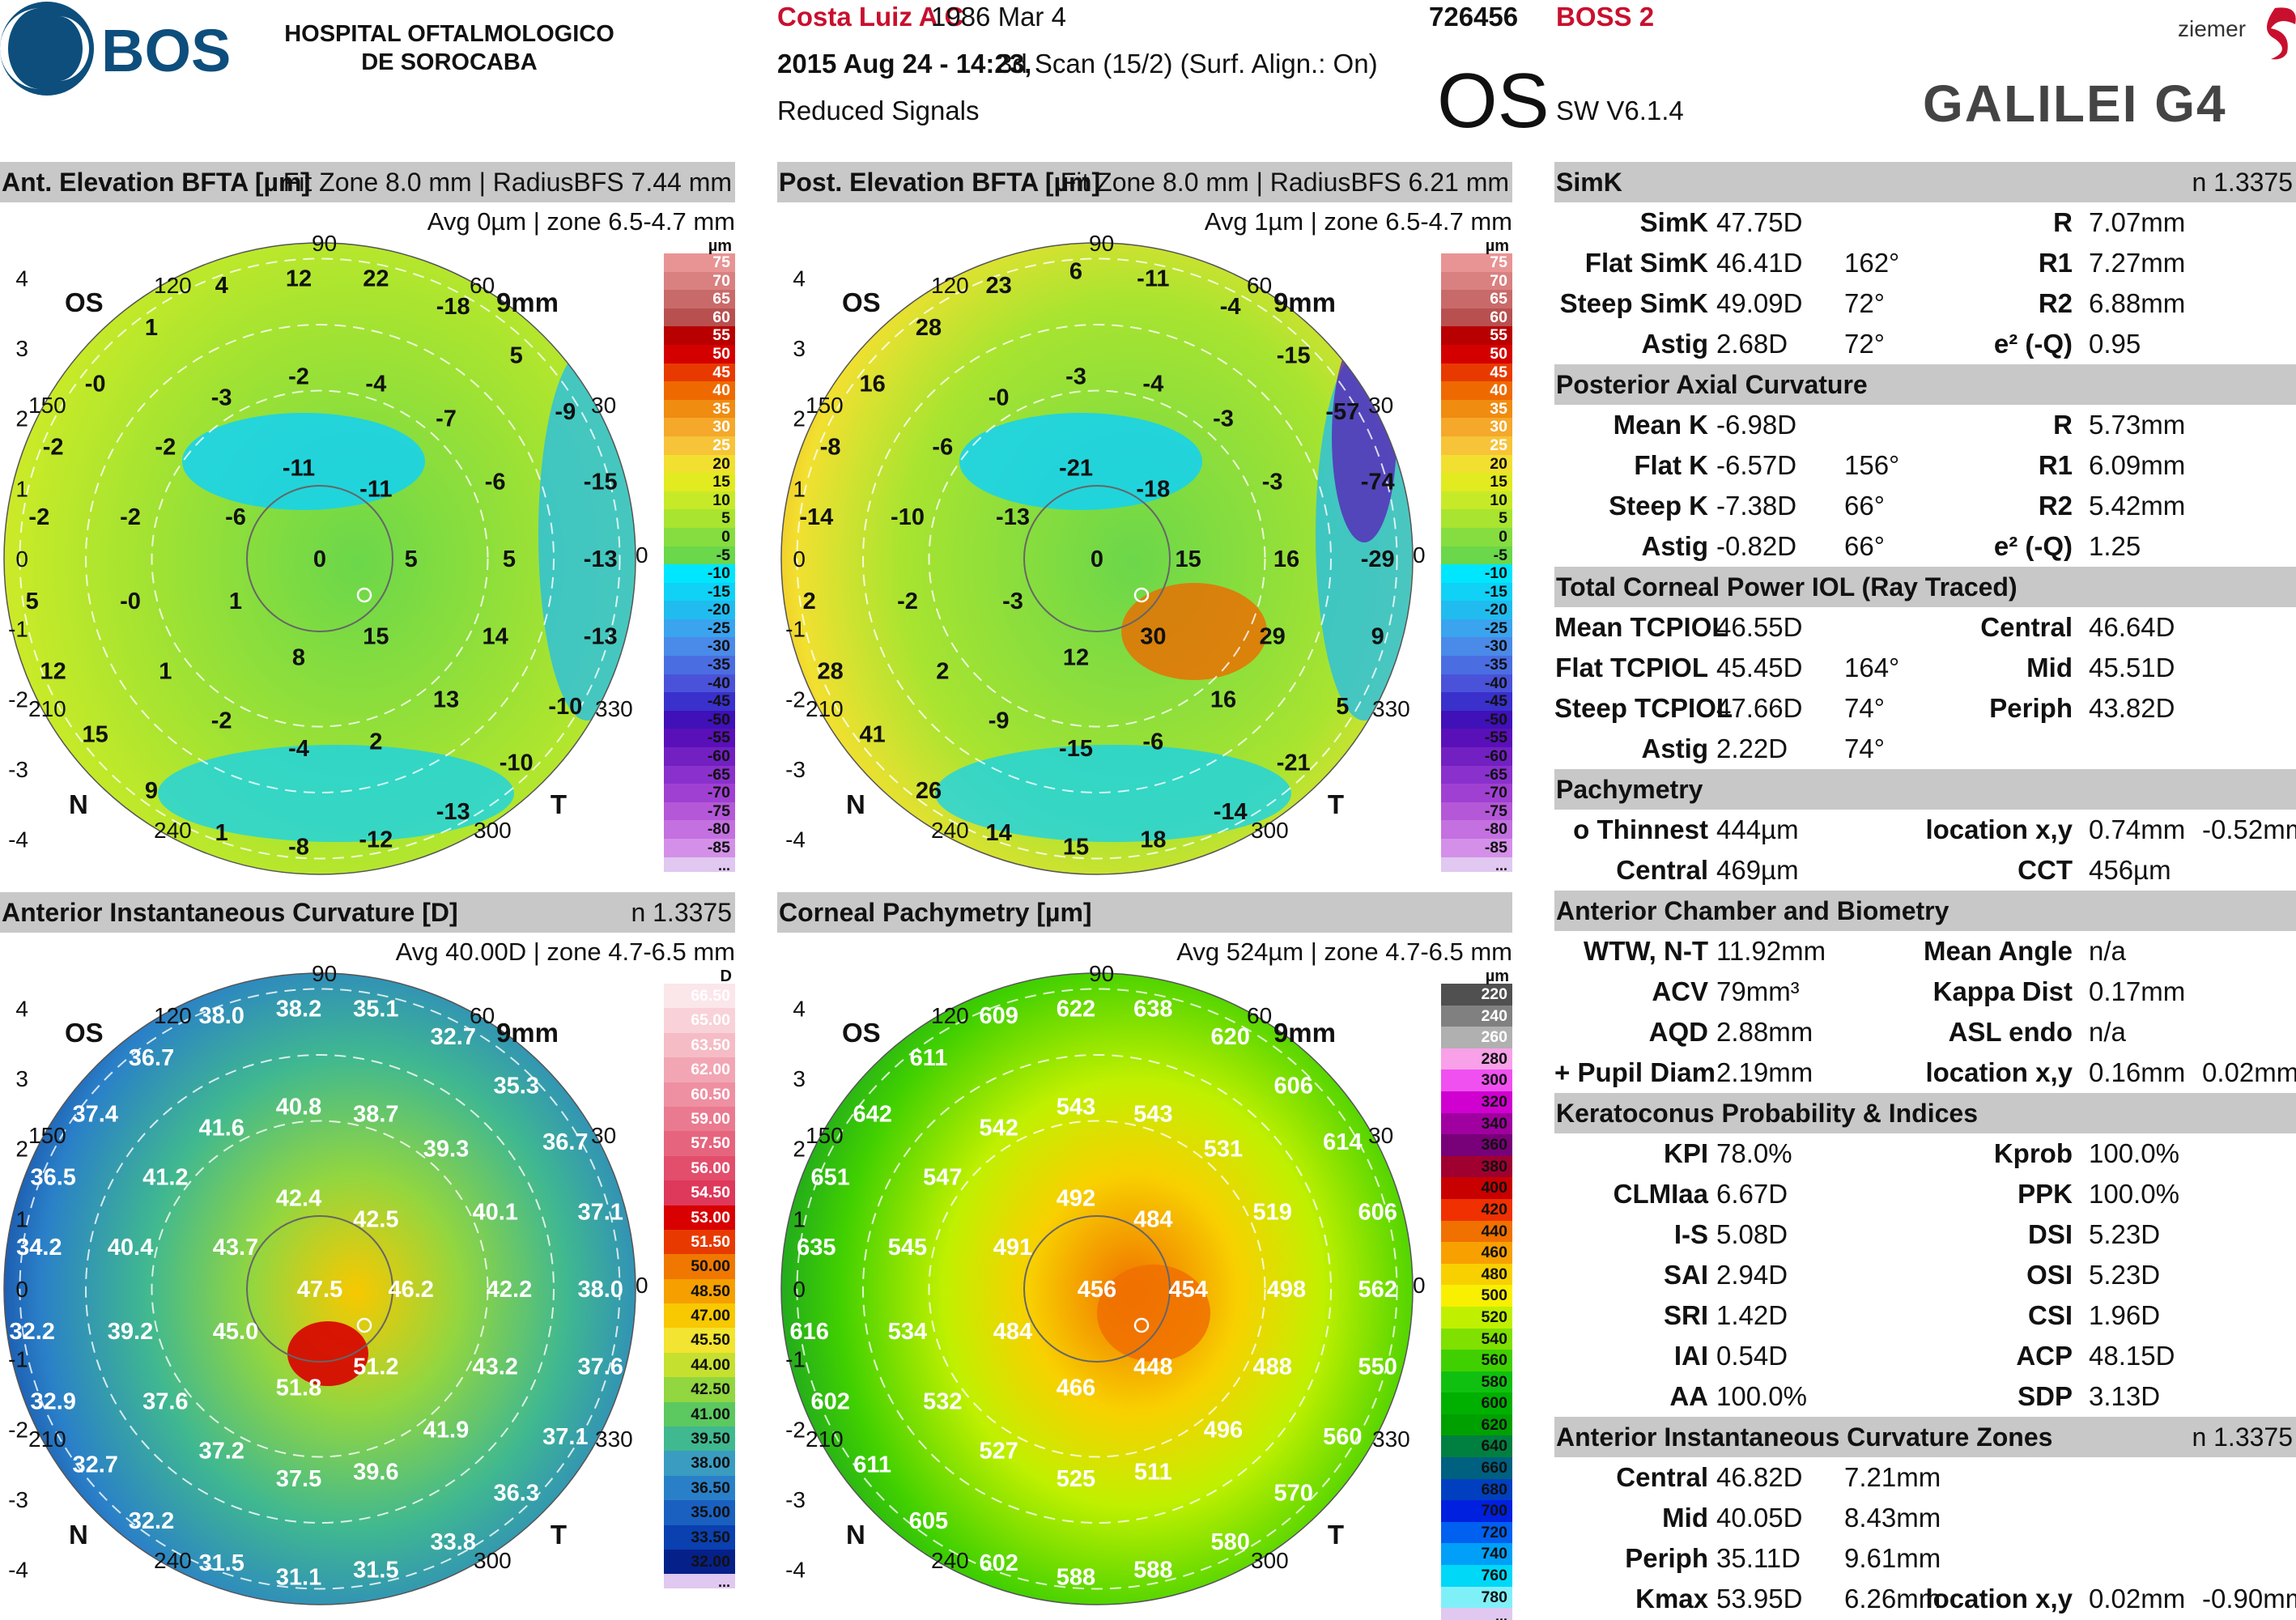 This screenshot has height=1620, width=2296. What do you see at coordinates (1187, 64) in the screenshot?
I see `scan-info: 3d Scan (15/2) (Surf. Align.: On)` at bounding box center [1187, 64].